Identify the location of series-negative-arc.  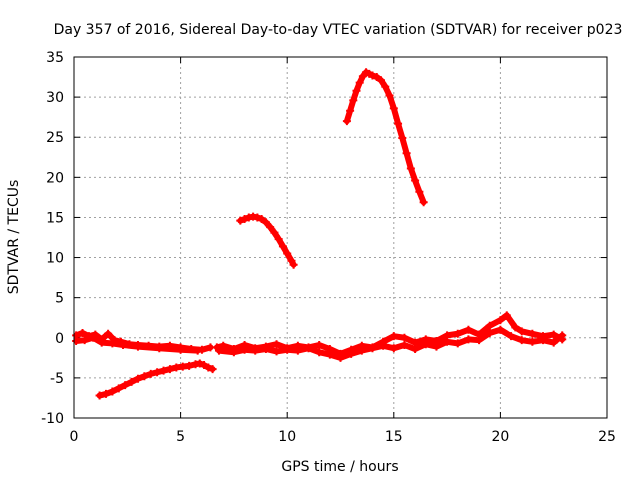
(156, 379).